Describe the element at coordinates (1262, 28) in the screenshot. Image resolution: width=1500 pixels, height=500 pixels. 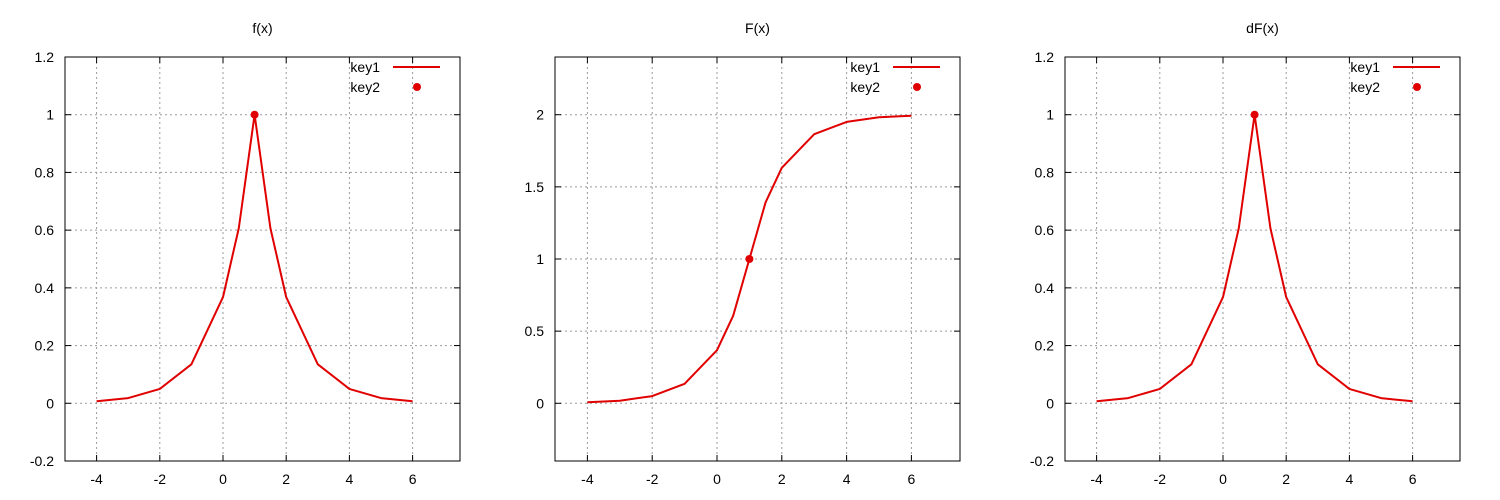
I see `chart-title: dF(x)` at that location.